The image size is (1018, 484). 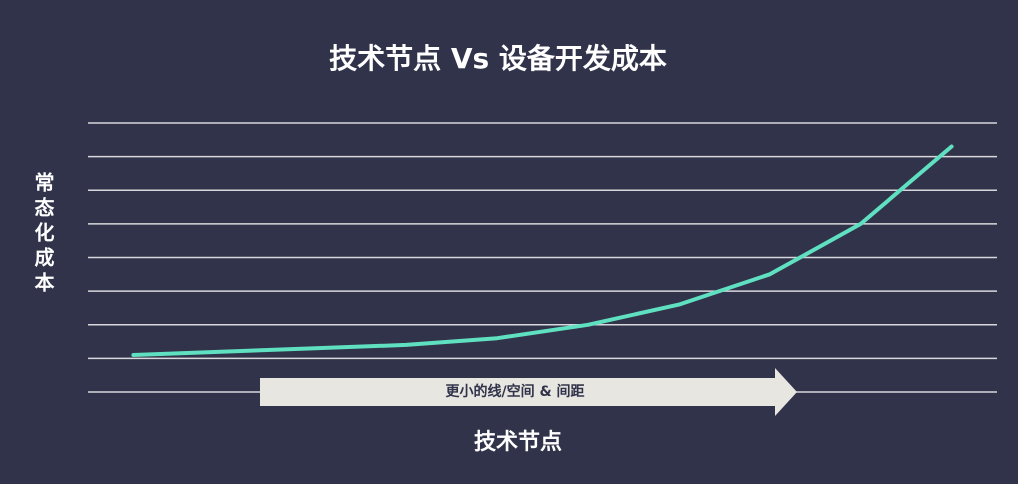 What do you see at coordinates (518, 442) in the screenshot?
I see `x-axis-label: 技术节点` at bounding box center [518, 442].